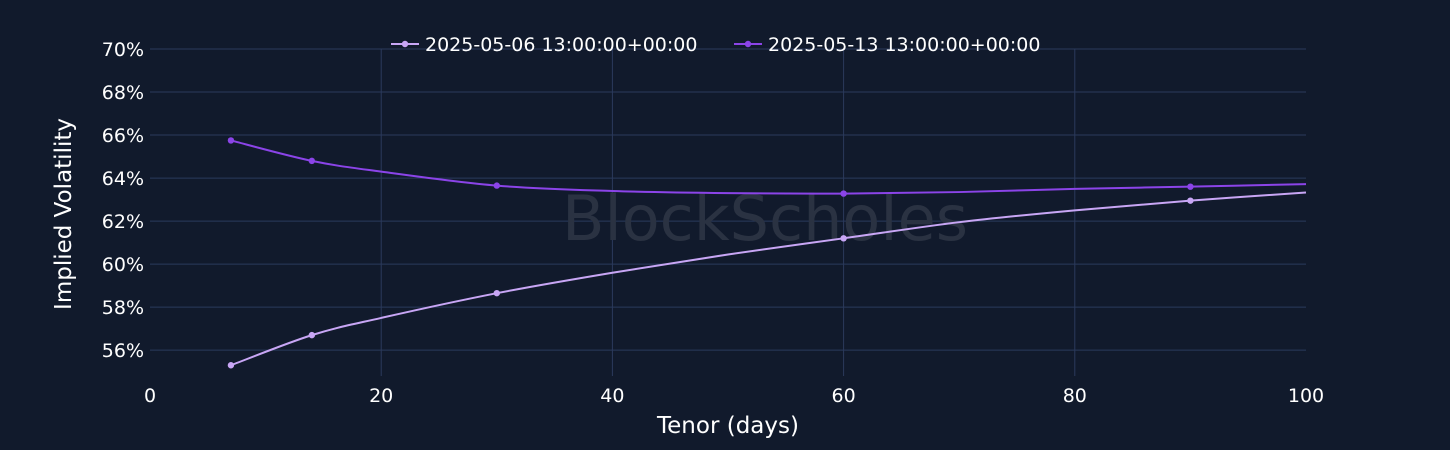  Describe the element at coordinates (123, 351) in the screenshot. I see `y-tick-label: 56%` at that location.